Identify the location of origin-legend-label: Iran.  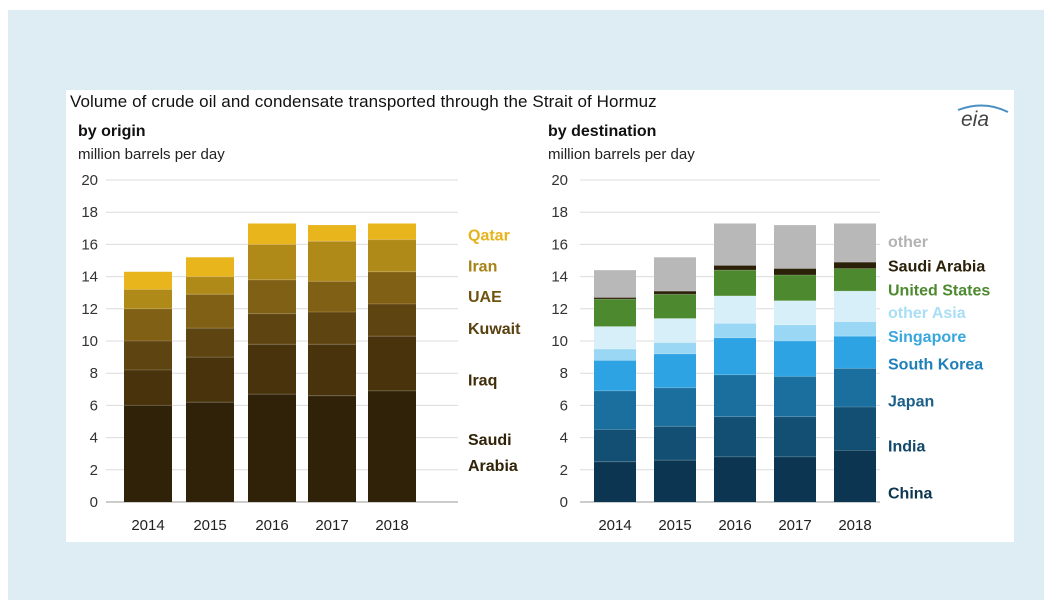
(482, 266).